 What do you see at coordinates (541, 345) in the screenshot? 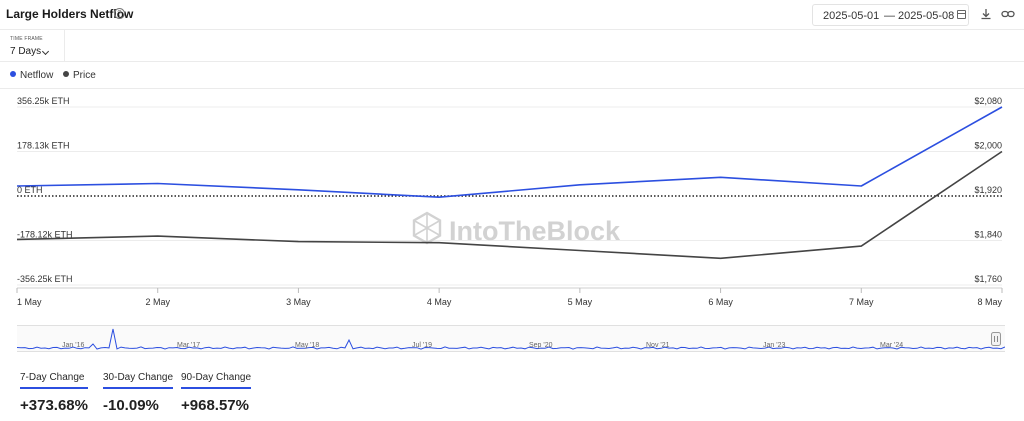
I see `navigator-label: Sep '20` at bounding box center [541, 345].